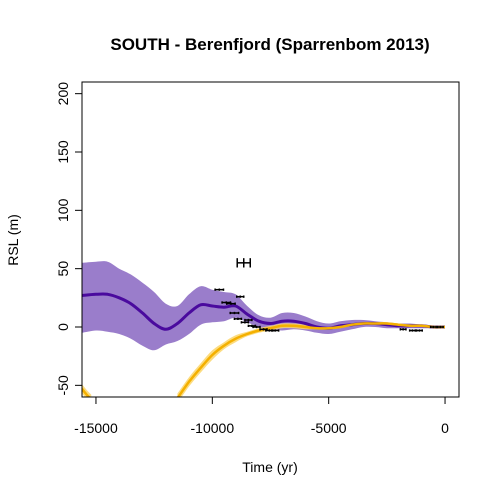 This screenshot has width=500, height=500. What do you see at coordinates (63, 94) in the screenshot?
I see `y-tick-label: 200` at bounding box center [63, 94].